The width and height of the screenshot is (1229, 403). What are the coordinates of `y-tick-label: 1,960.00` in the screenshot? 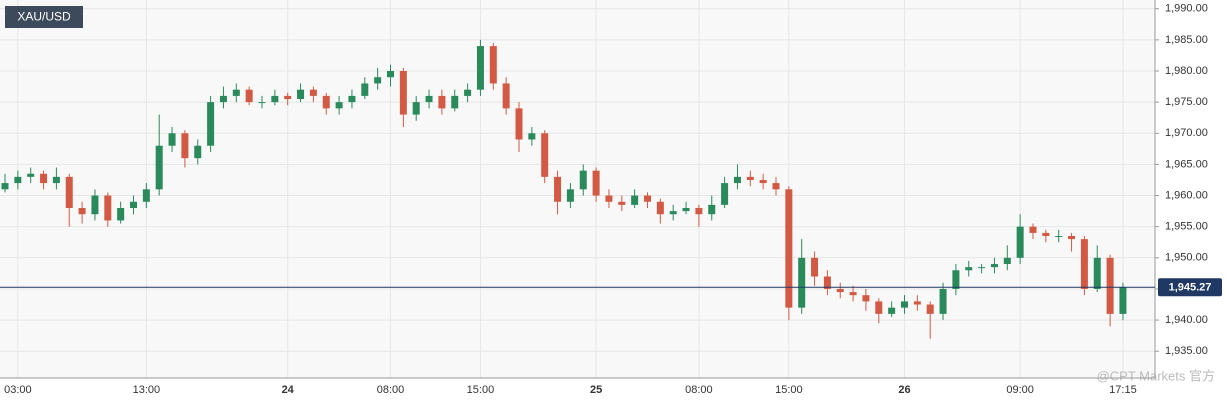 It's located at (1186, 195).